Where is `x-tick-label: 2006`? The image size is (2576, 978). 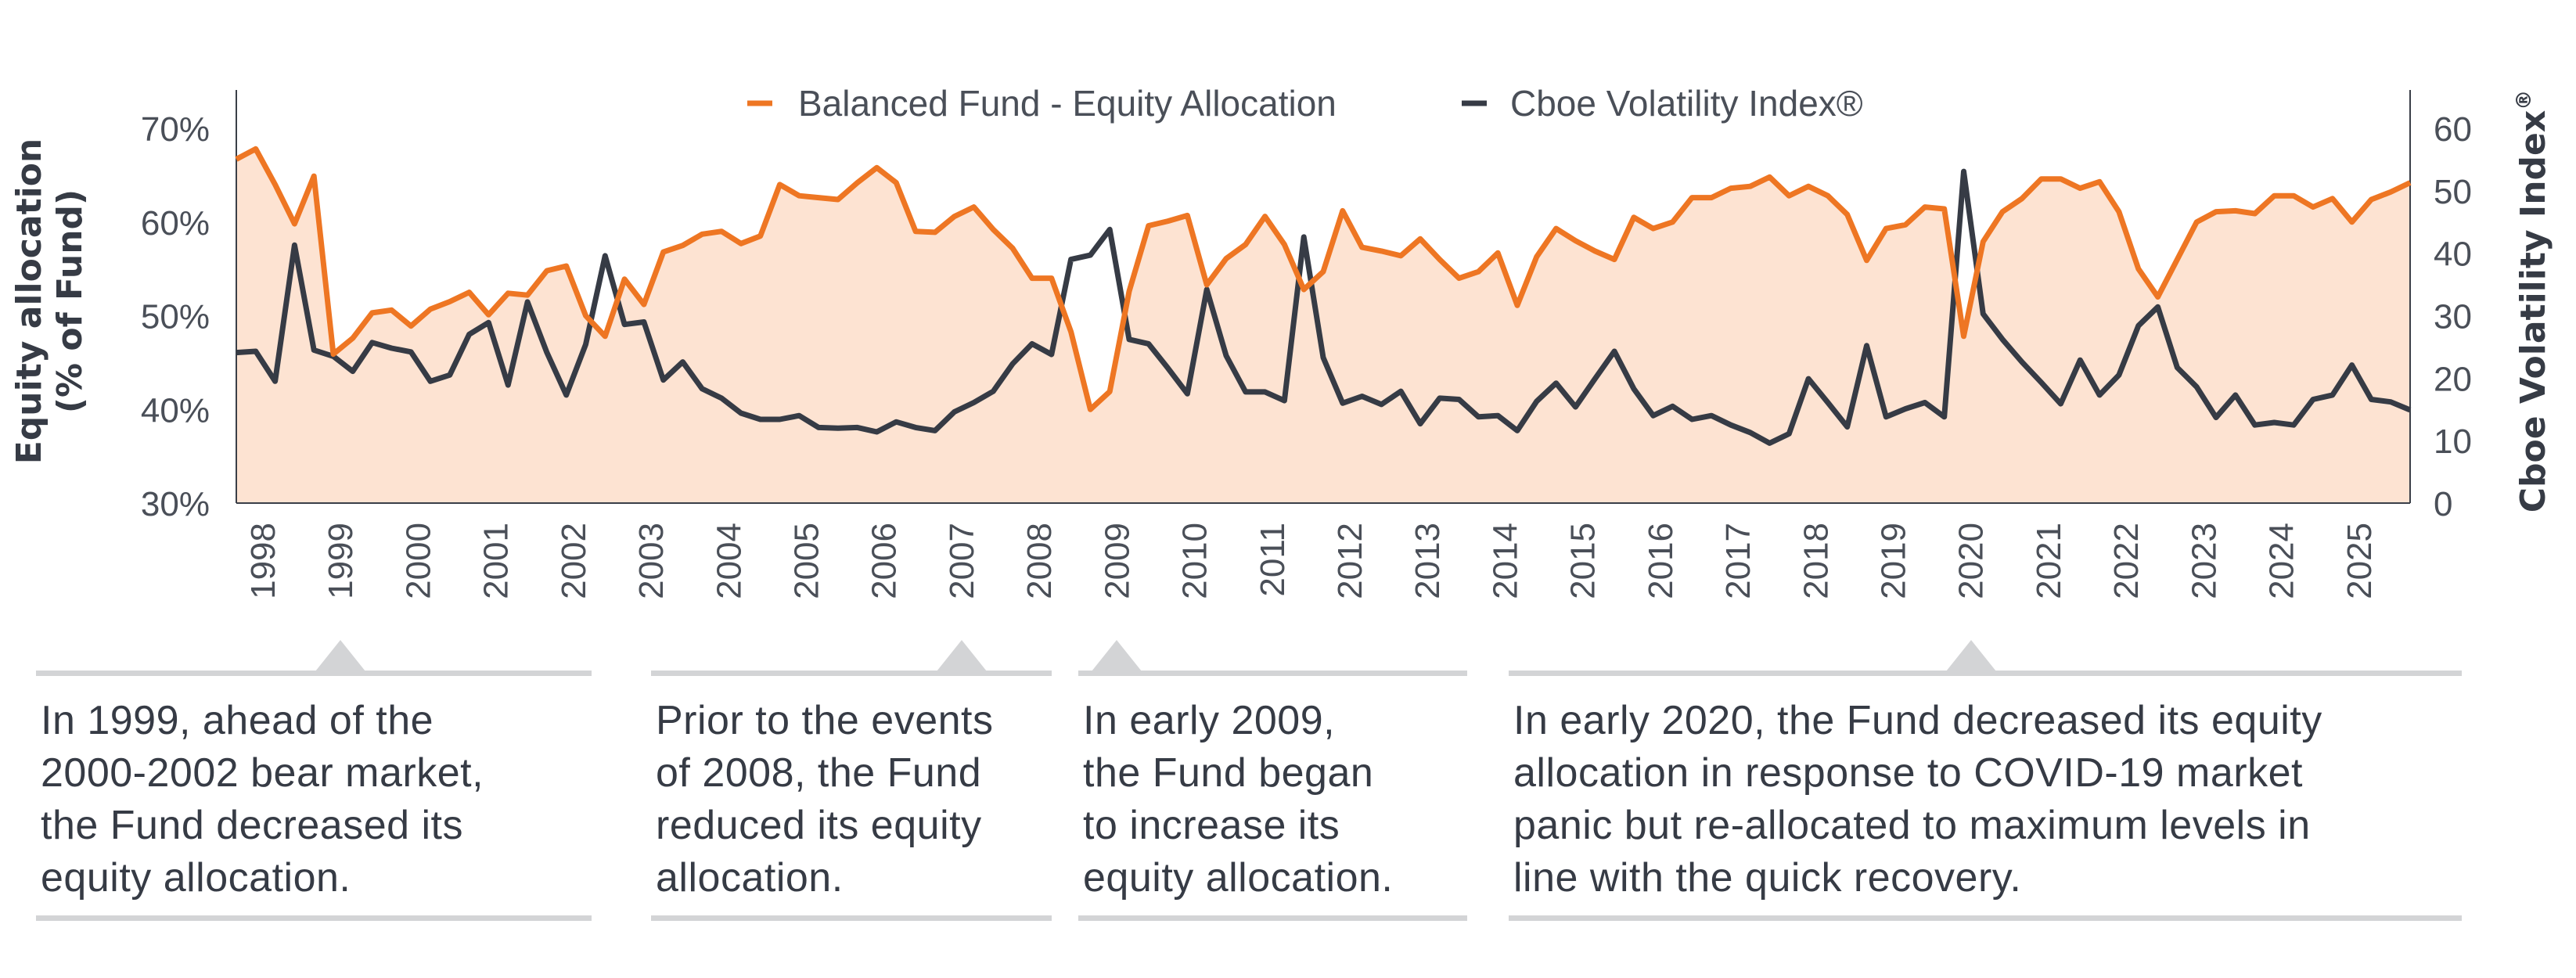 x-tick-label: 2006 is located at coordinates (885, 561).